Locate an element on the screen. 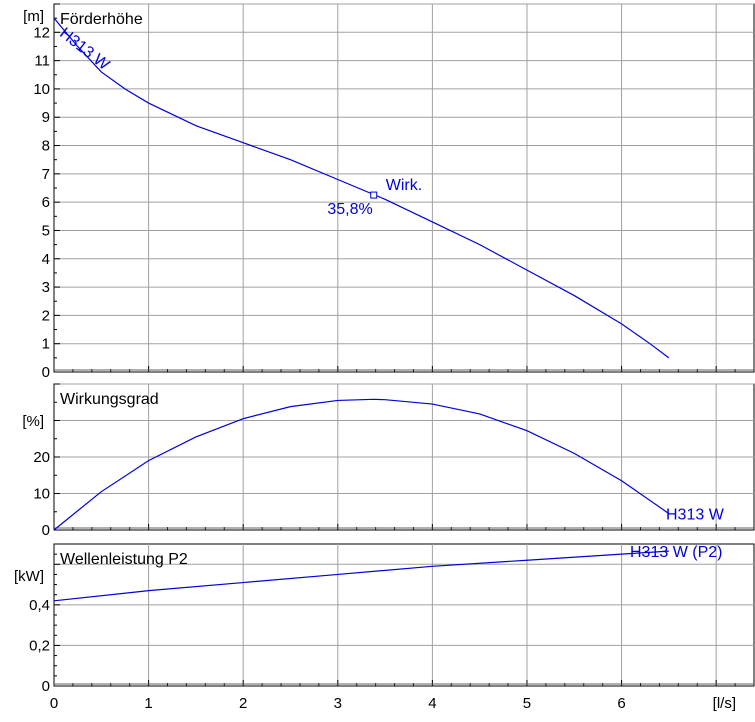 The image size is (755, 722). x-tick-label: 6 is located at coordinates (621, 703).